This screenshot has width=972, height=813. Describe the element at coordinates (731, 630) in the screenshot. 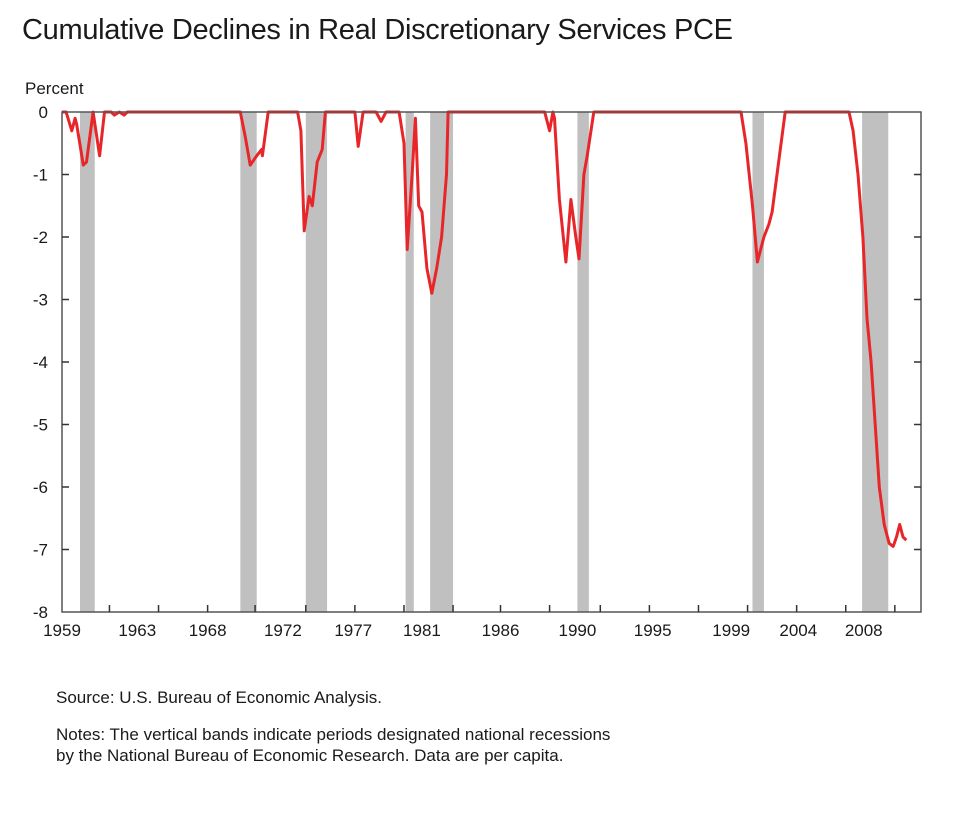

I see `x-tick-label: 1999` at that location.